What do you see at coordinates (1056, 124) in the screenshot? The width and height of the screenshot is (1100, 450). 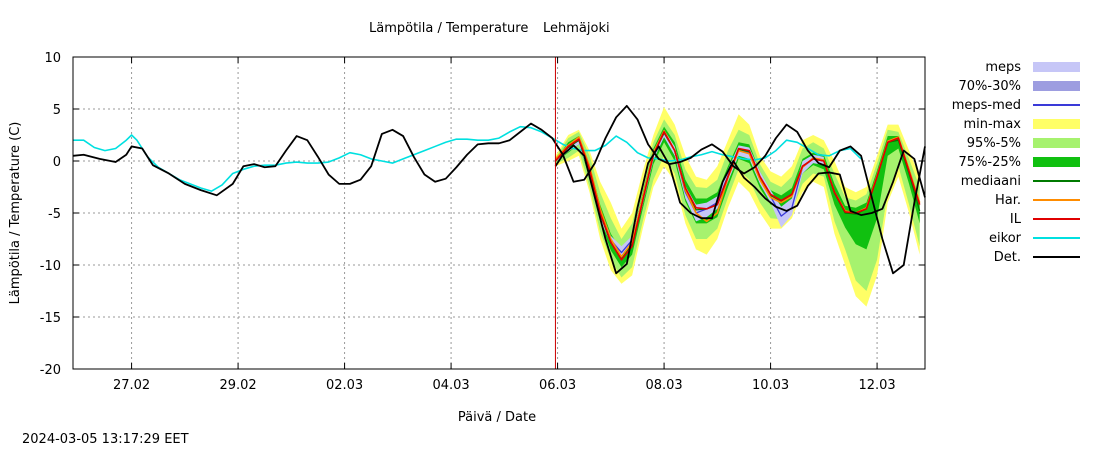 I see `legend-swatch-min-max` at bounding box center [1056, 124].